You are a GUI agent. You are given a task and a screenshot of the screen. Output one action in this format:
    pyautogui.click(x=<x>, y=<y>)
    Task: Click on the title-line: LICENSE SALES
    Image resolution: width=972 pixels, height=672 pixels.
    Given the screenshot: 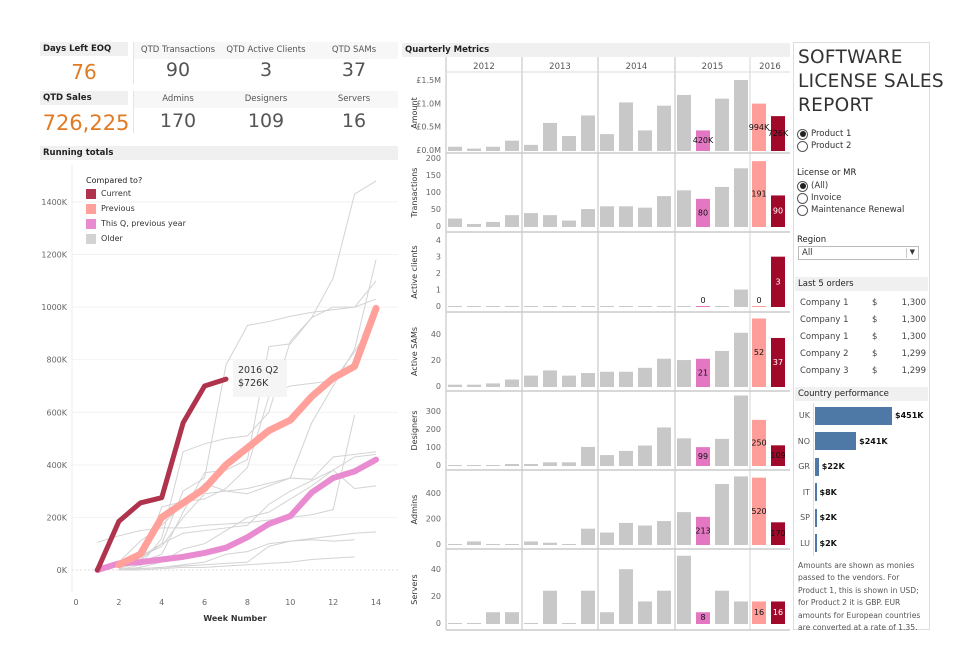 What is the action you would take?
    pyautogui.click(x=871, y=81)
    